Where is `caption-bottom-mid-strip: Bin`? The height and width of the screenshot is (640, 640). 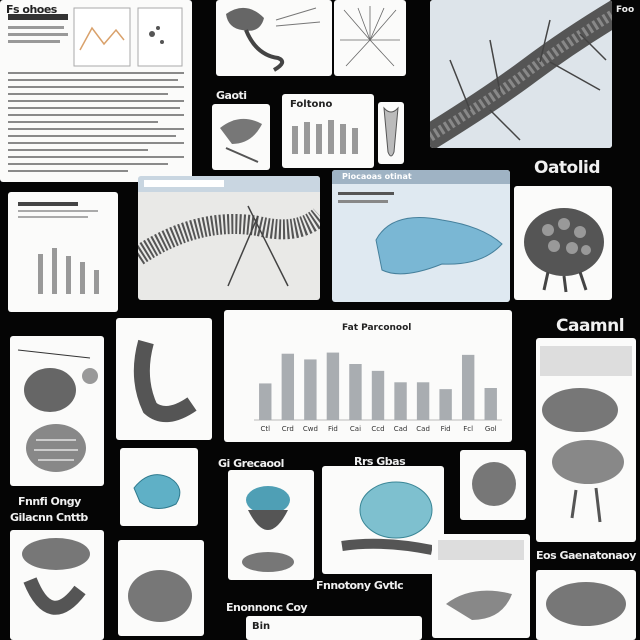 caption-bottom-mid-strip: Bin is located at coordinates (261, 626).